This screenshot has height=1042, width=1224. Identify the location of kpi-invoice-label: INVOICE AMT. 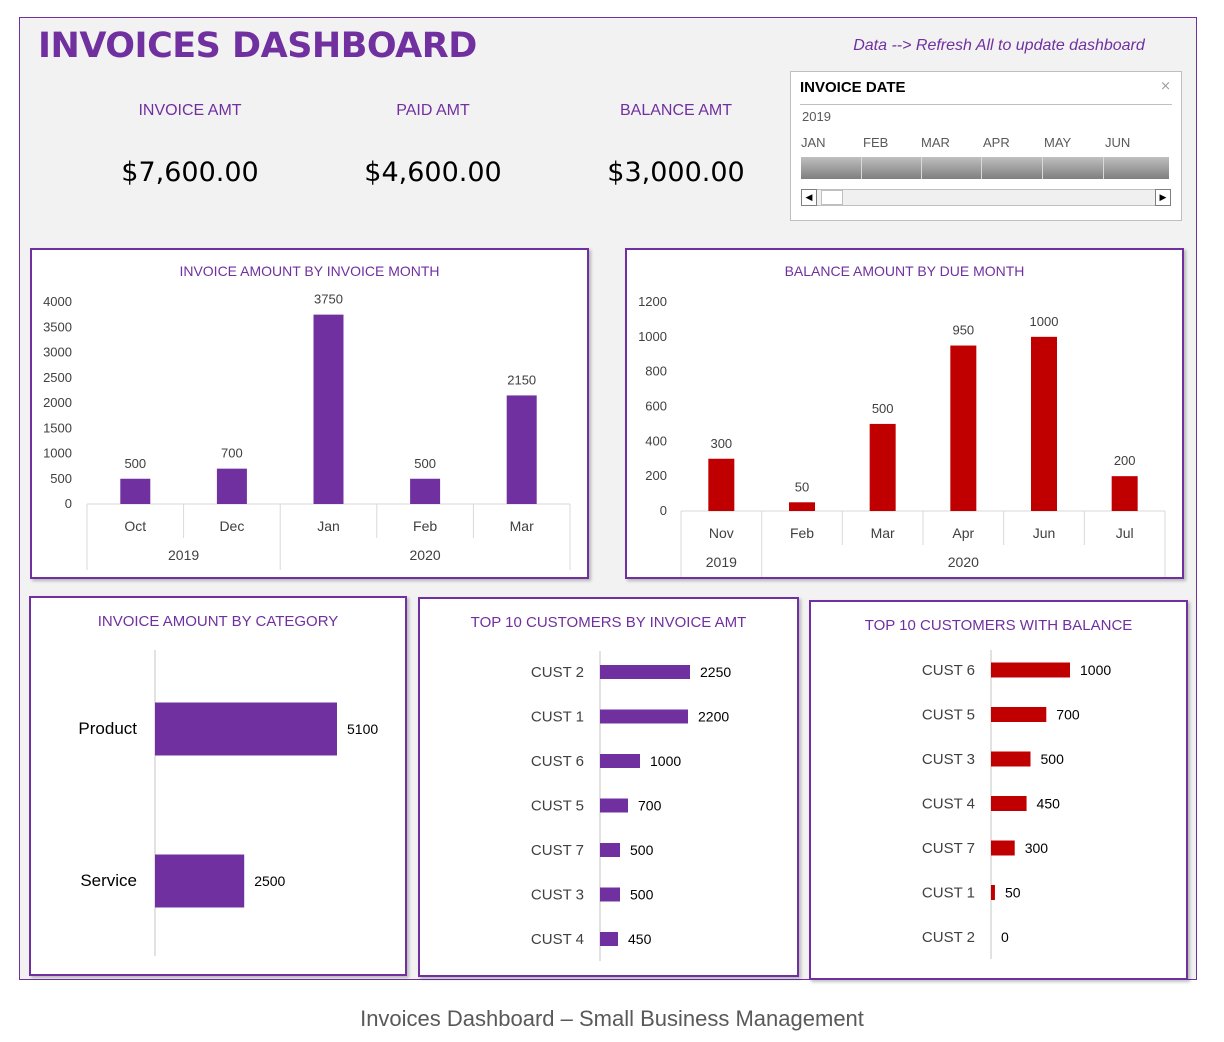
(190, 110).